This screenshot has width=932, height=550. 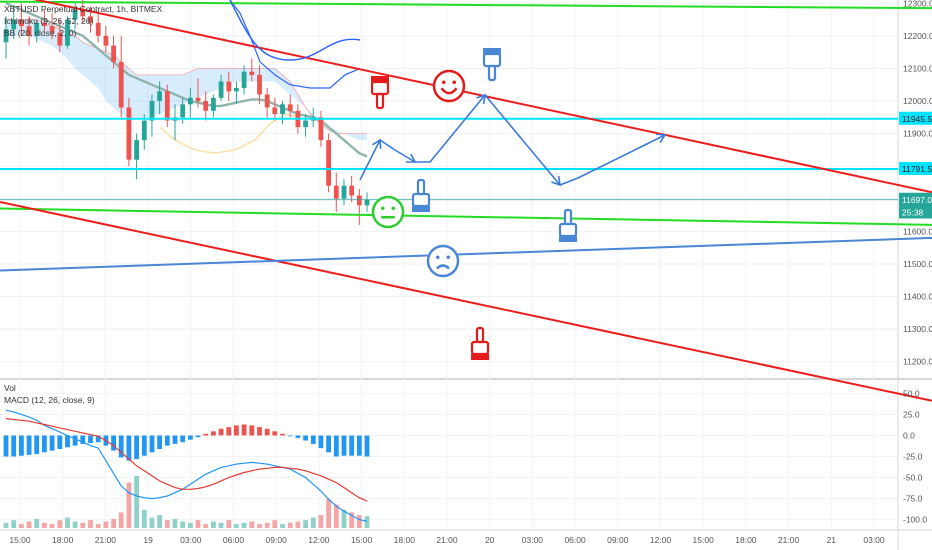 I want to click on time-tick-label: 21, so click(x=832, y=540).